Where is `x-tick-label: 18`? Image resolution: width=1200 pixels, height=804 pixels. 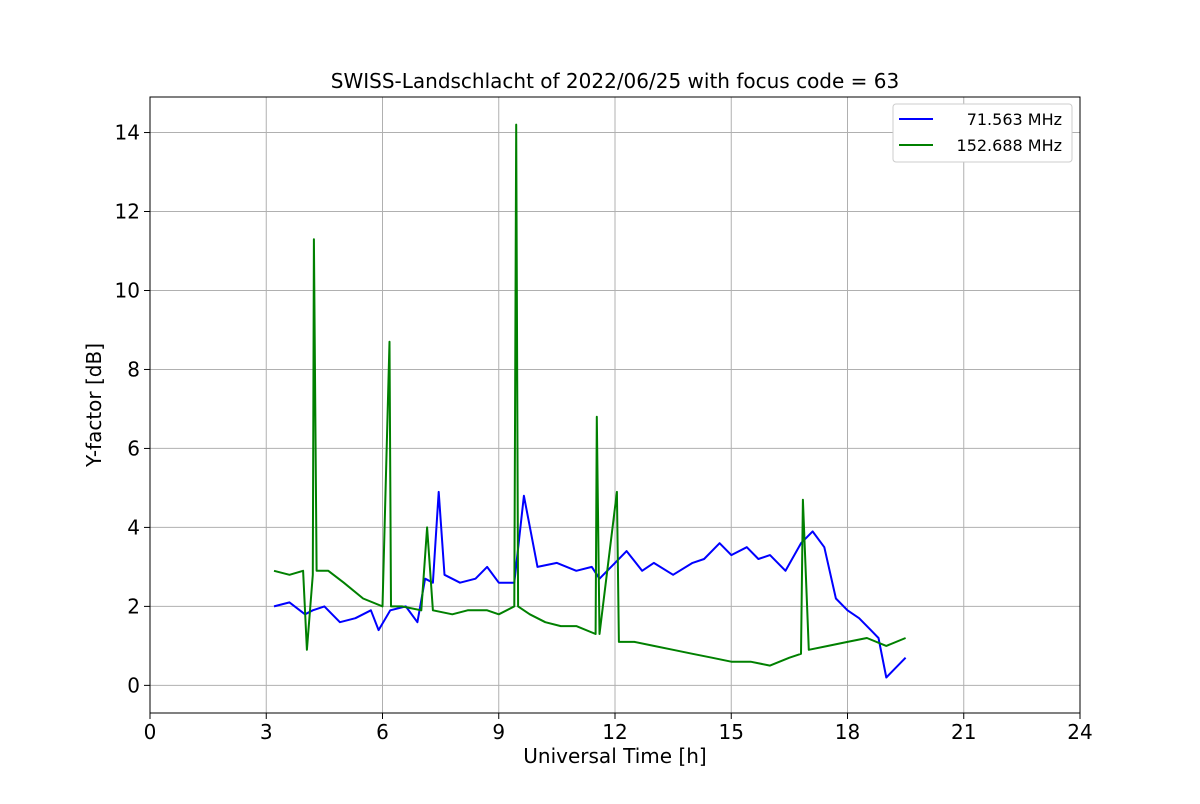 x-tick-label: 18 is located at coordinates (847, 732).